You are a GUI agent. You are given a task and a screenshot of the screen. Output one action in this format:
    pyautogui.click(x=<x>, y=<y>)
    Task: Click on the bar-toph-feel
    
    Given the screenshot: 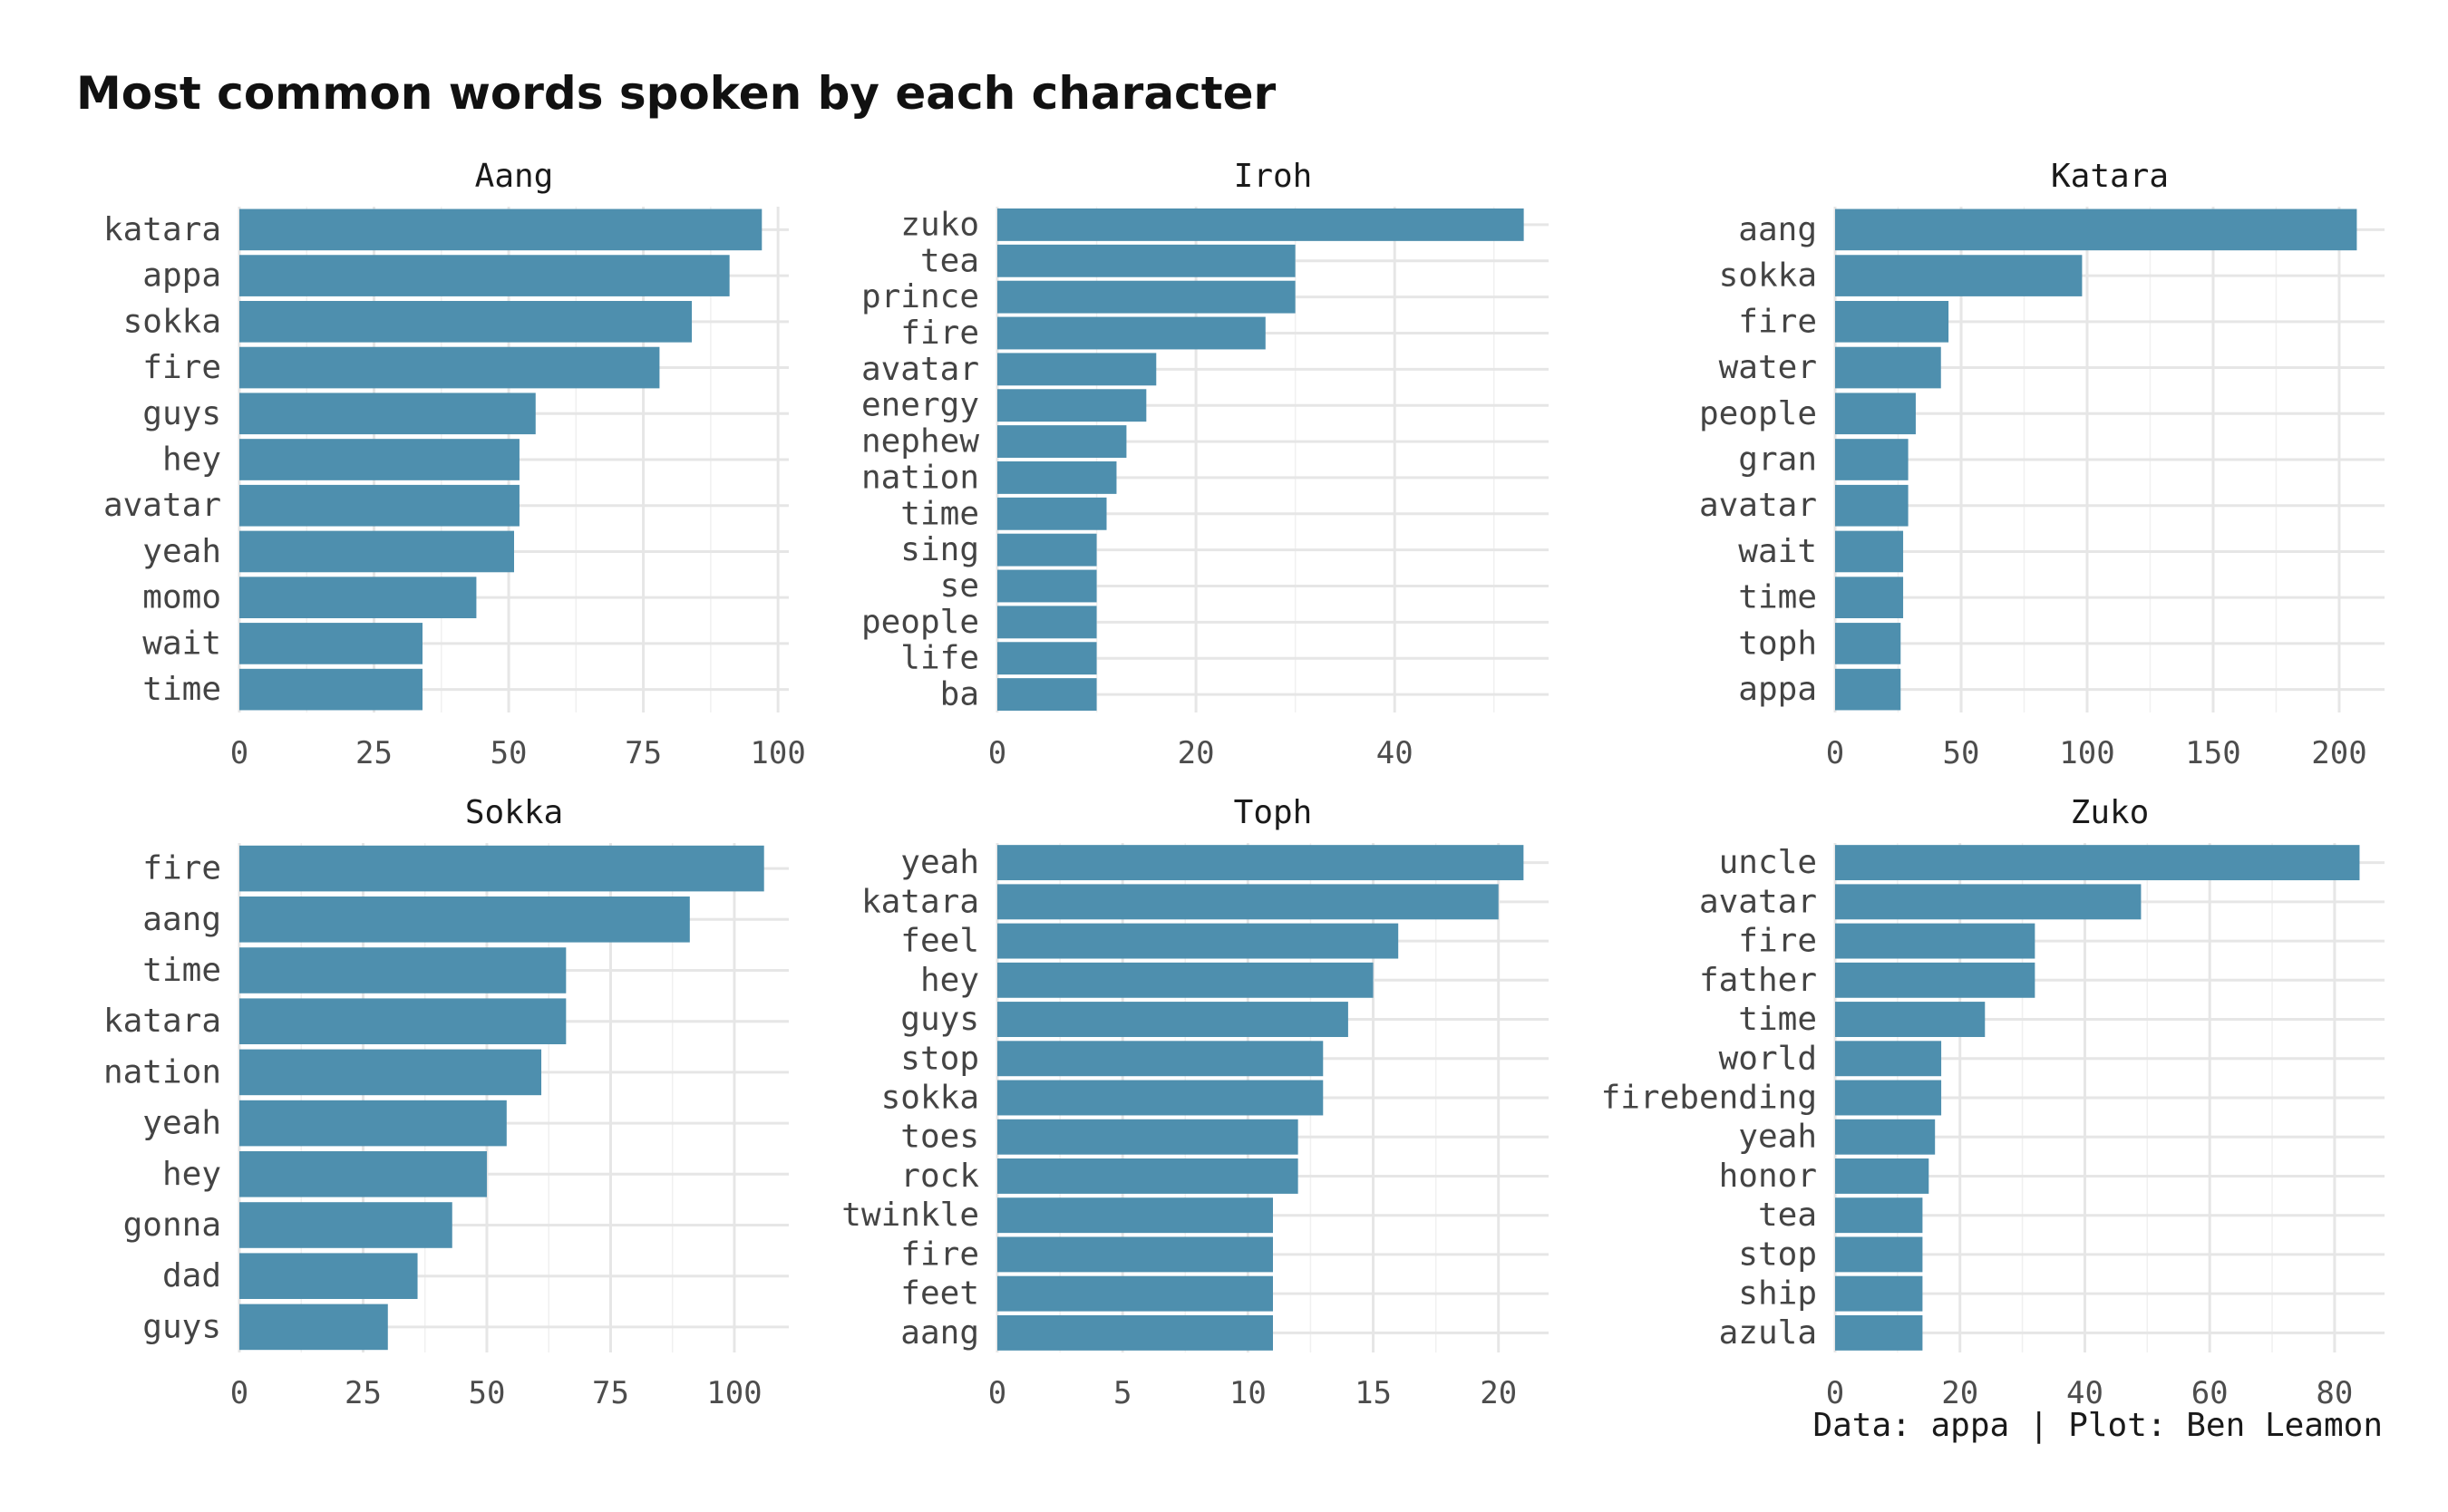 What is the action you would take?
    pyautogui.click(x=1198, y=941)
    